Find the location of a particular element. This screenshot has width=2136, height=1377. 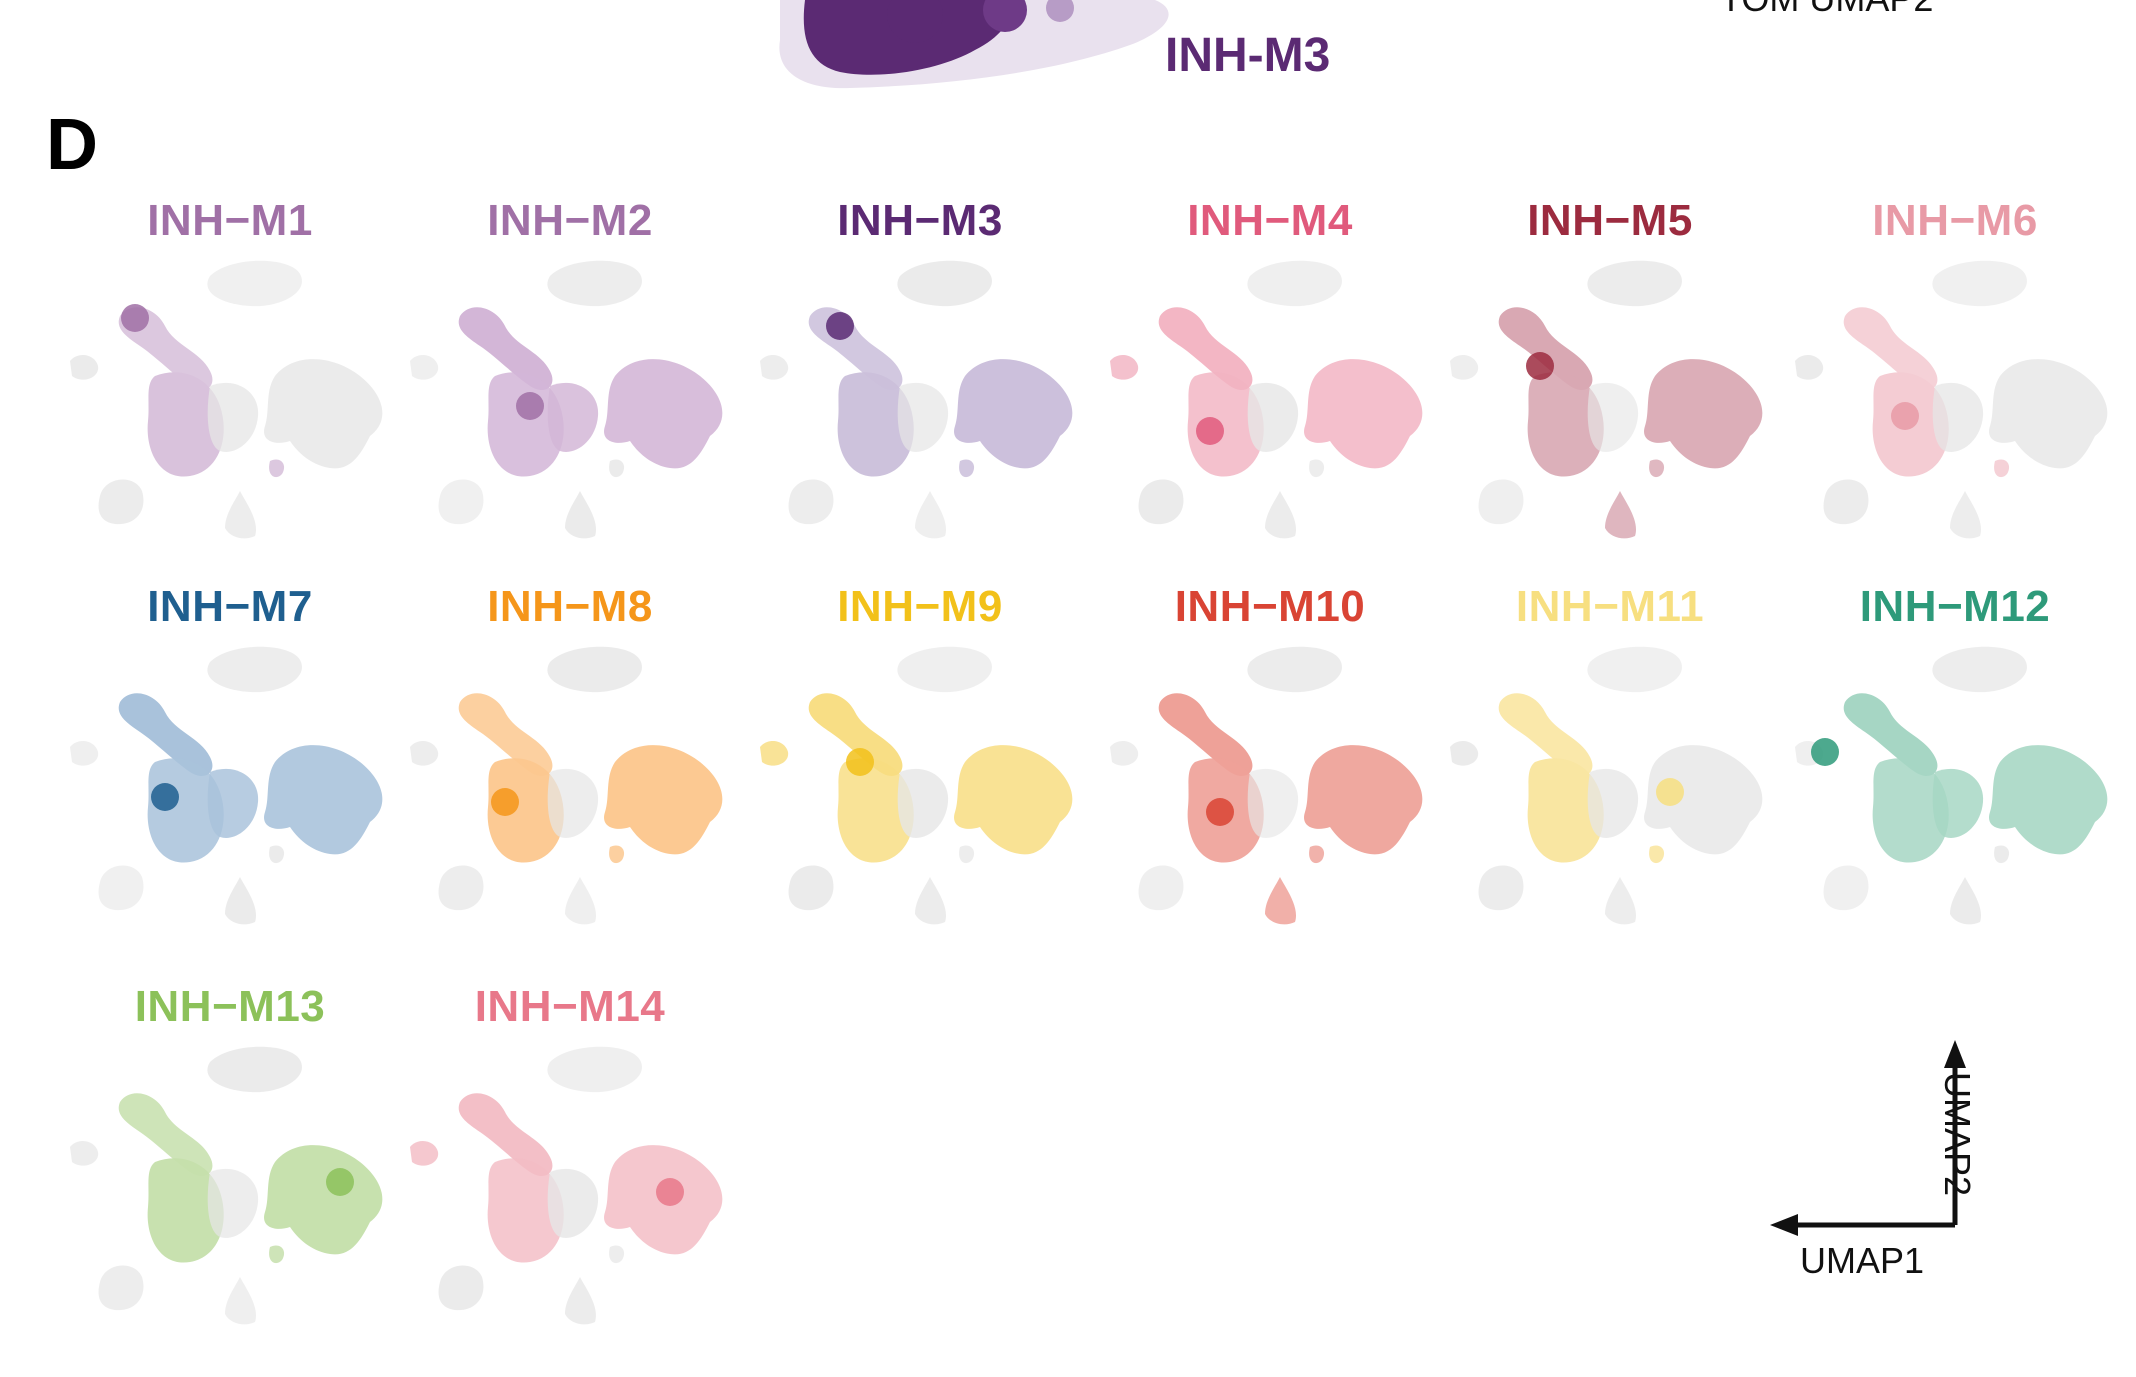

module-title: INH−M5 is located at coordinates (1610, 220).